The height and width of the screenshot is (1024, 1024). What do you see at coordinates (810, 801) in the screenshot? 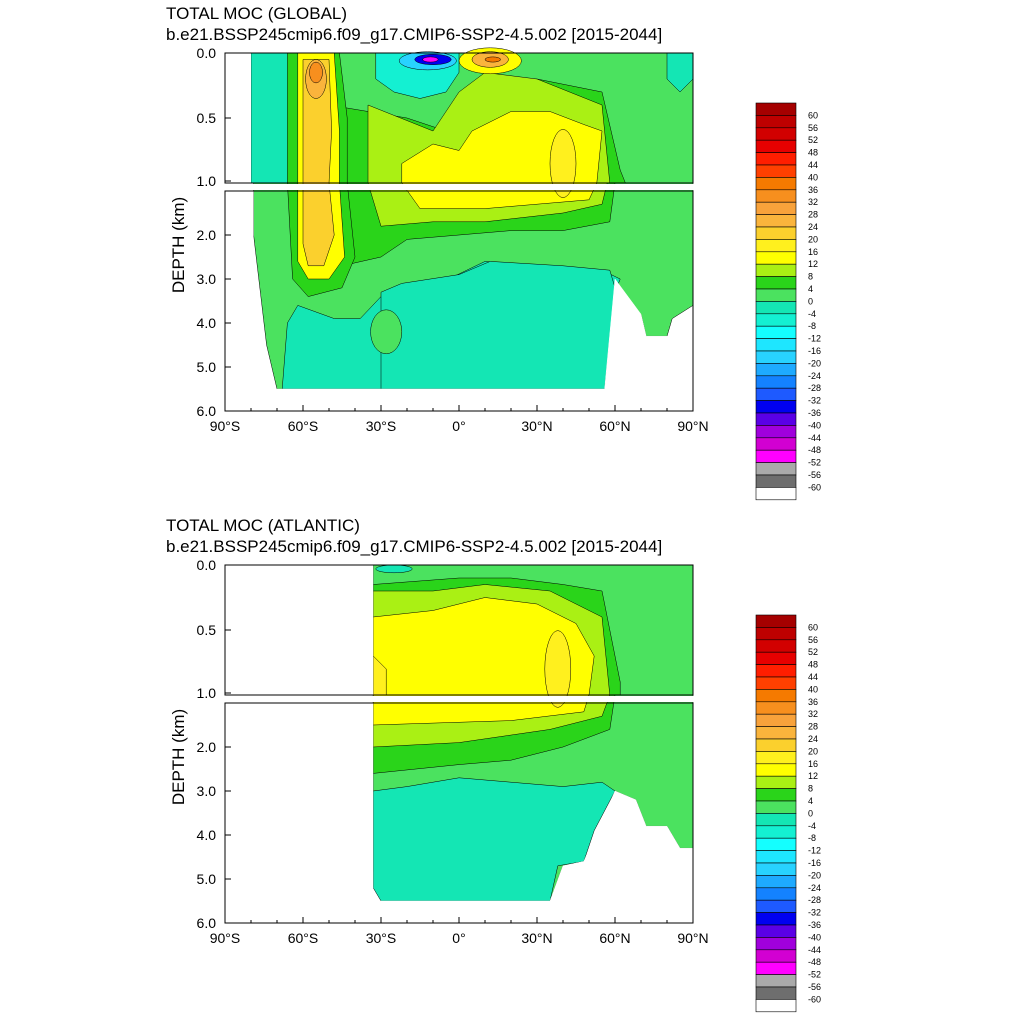
I see `colorbar-label: 4` at bounding box center [810, 801].